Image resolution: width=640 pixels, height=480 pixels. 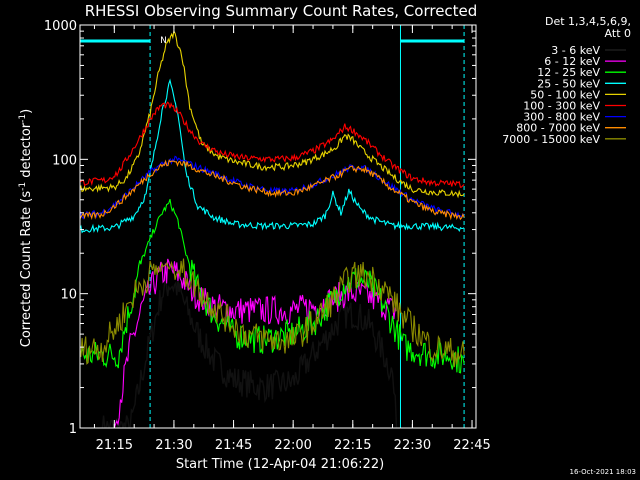 I want to click on y-tick-label: 1, so click(x=73, y=429).